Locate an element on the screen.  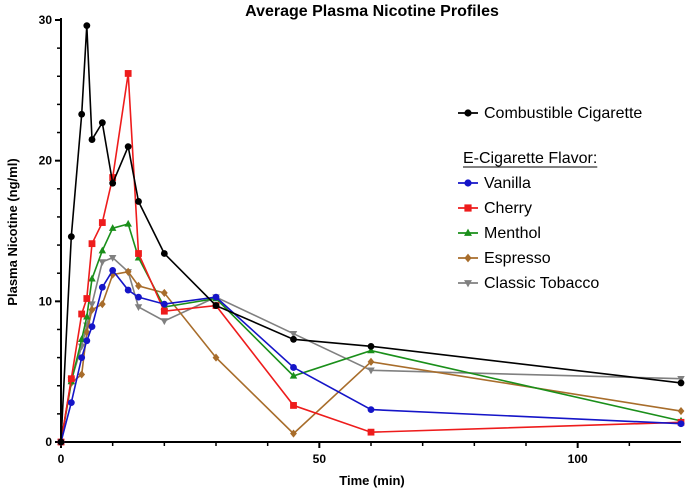
legend-label: Classic Tobacco is located at coordinates (541, 283).